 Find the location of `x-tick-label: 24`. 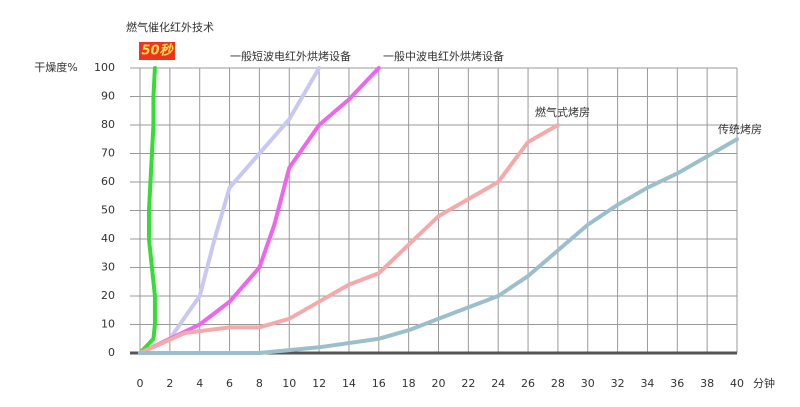

x-tick-label: 24 is located at coordinates (498, 383).